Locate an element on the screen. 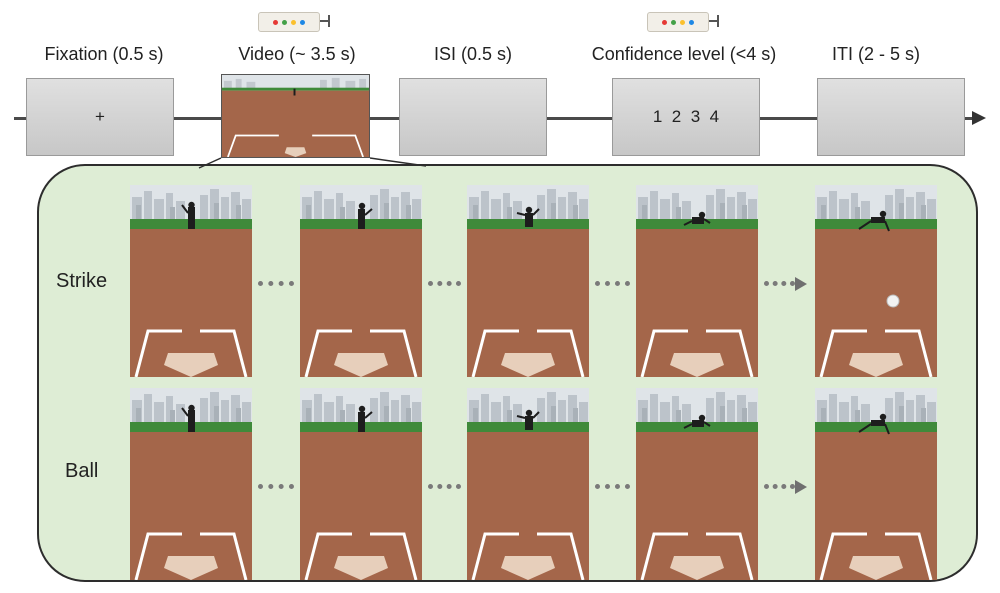  condition-label-ball: Ball is located at coordinates (82, 471).